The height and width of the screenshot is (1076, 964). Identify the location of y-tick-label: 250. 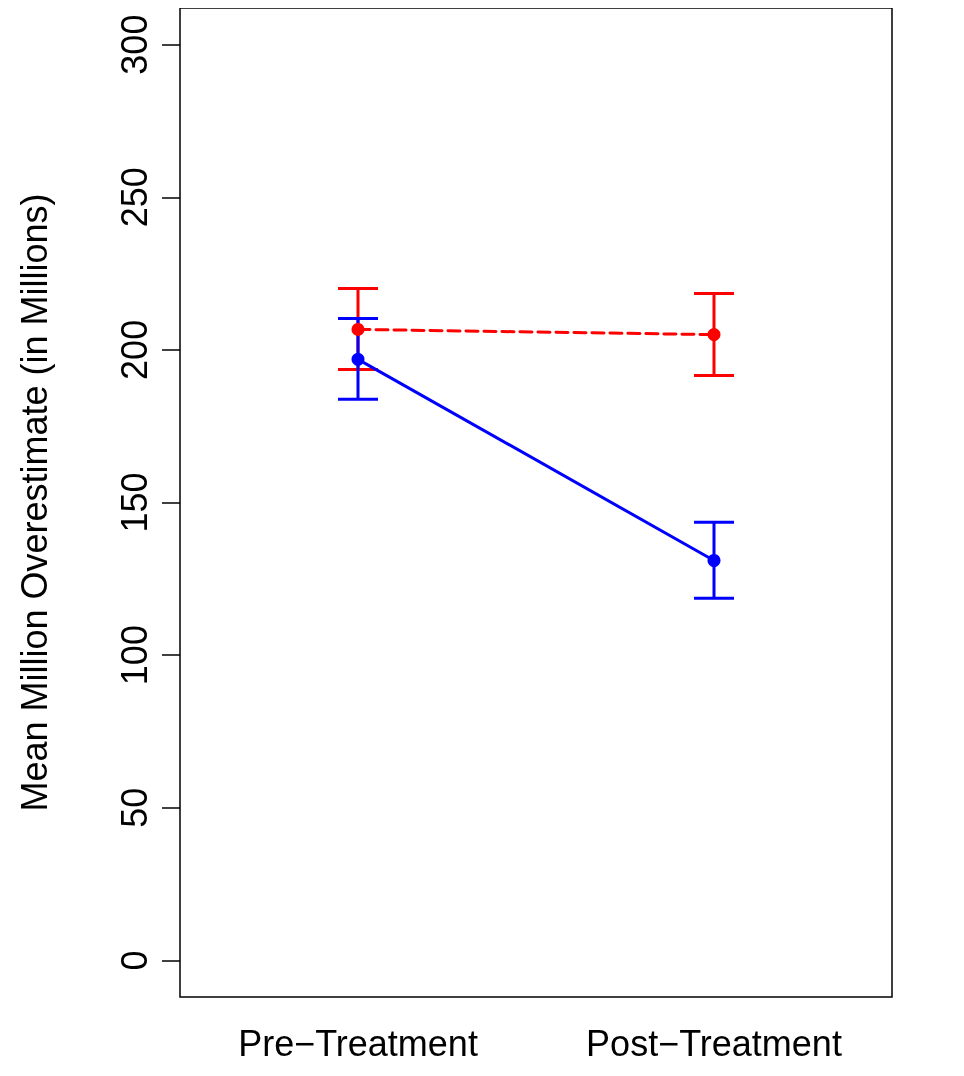
(134, 197).